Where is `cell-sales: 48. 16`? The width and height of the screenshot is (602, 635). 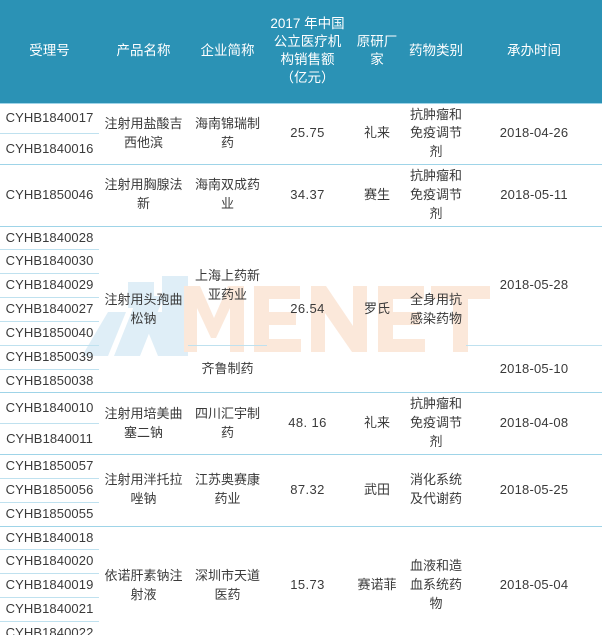 cell-sales: 48. 16 is located at coordinates (307, 423).